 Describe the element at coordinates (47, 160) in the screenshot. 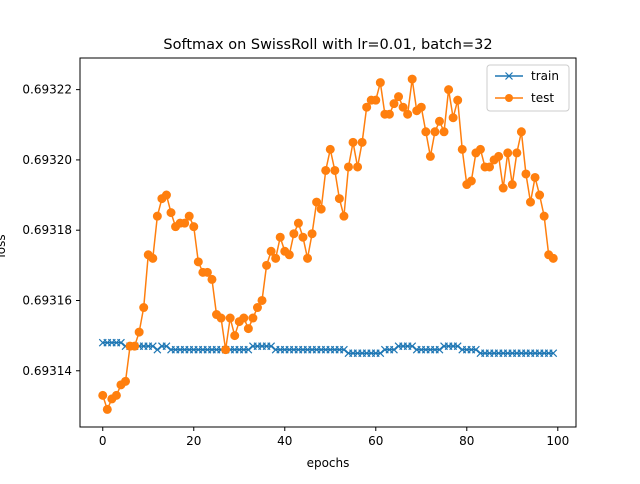

I see `y-tick-label: 0.69320` at that location.